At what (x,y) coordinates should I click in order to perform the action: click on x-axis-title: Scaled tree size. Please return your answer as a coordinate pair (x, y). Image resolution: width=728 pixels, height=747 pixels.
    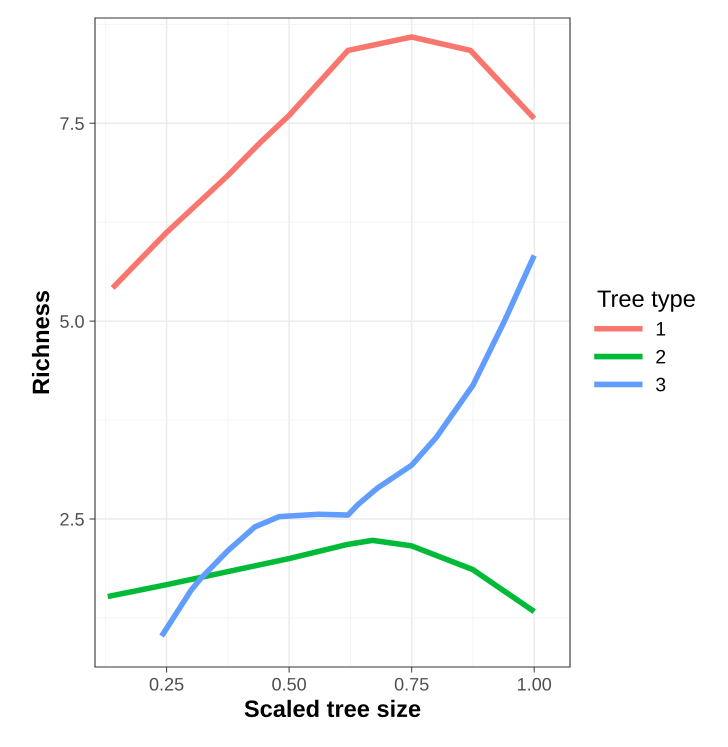
    Looking at the image, I should click on (332, 709).